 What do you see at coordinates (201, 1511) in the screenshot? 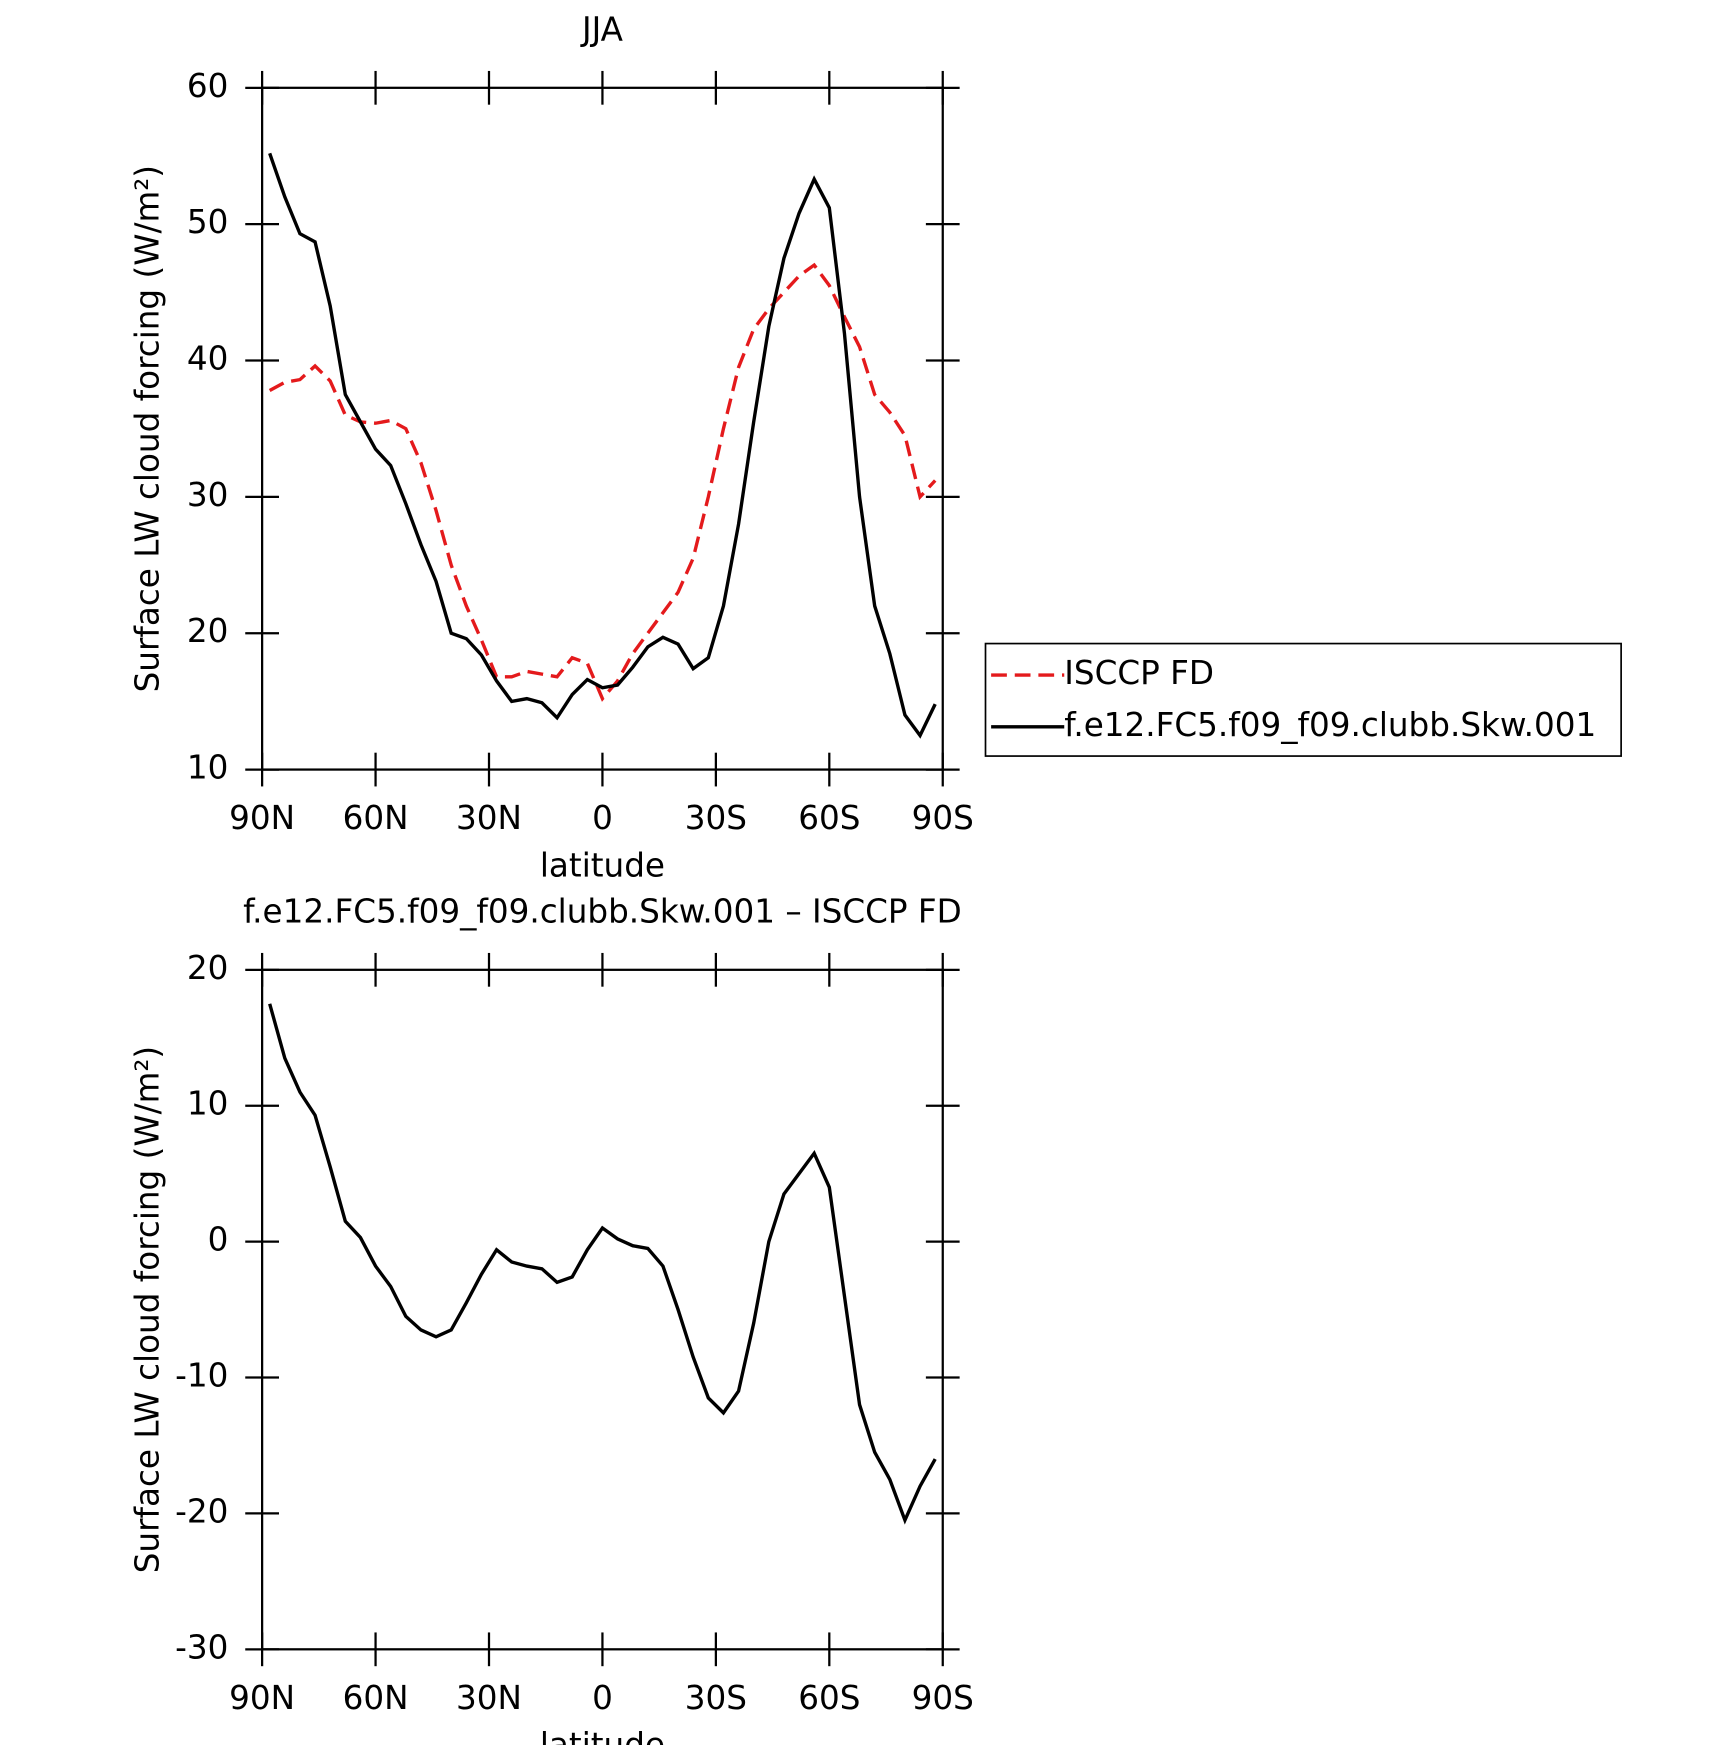
I see `y-tick-label: -20` at bounding box center [201, 1511].